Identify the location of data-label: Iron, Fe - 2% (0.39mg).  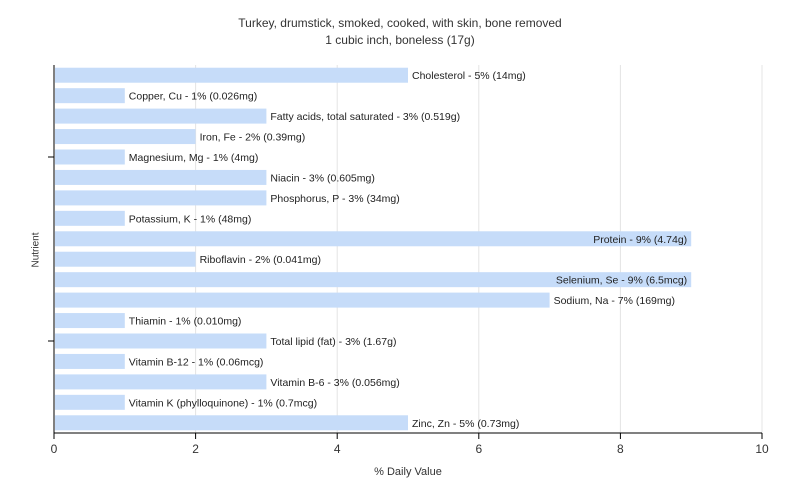
(253, 138).